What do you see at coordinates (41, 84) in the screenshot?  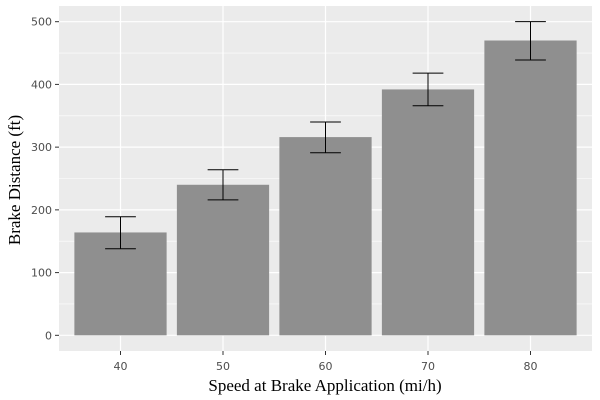 I see `y-tick-label: 400` at bounding box center [41, 84].